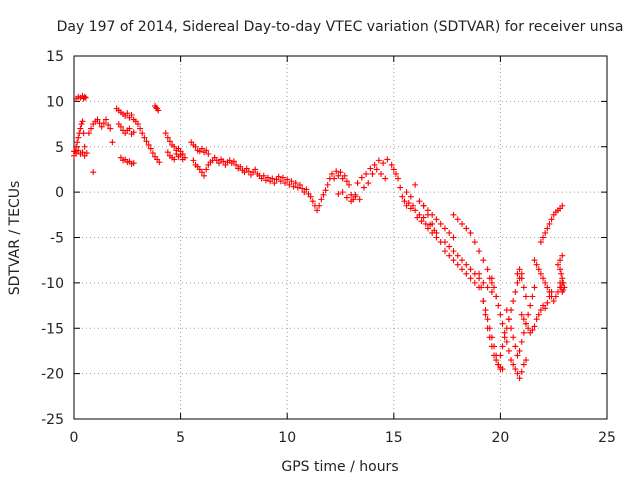 This screenshot has height=480, width=640. I want to click on x-tick-label: 15, so click(394, 438).